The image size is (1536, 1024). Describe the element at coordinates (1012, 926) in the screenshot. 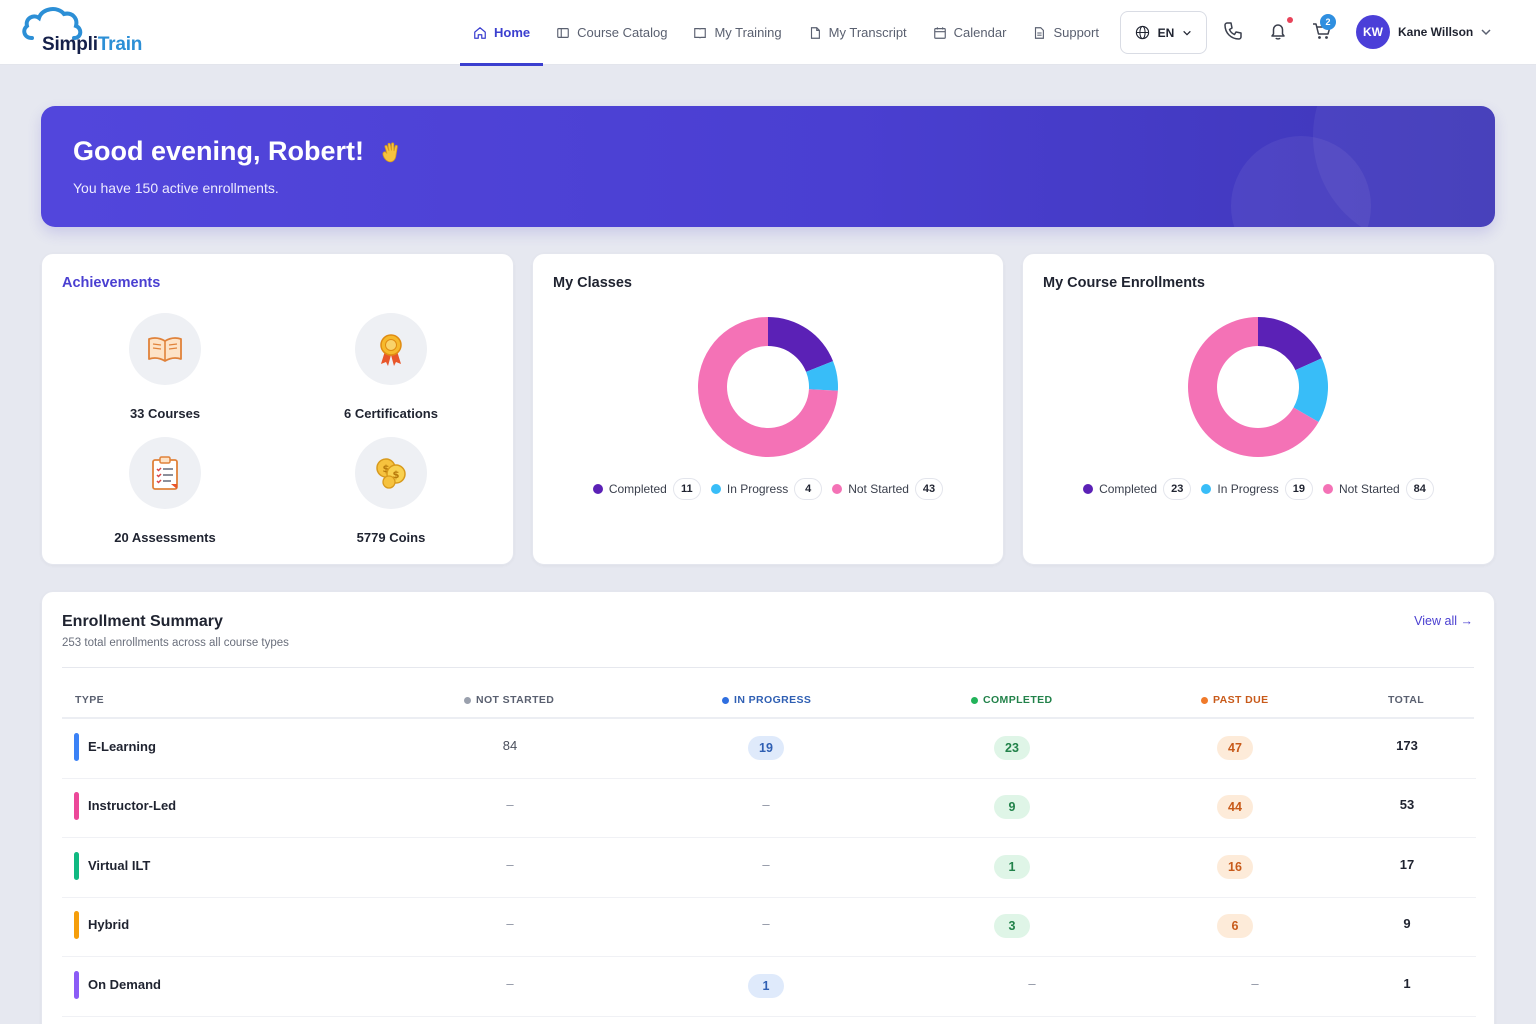

I see `completed-pill: 3` at that location.